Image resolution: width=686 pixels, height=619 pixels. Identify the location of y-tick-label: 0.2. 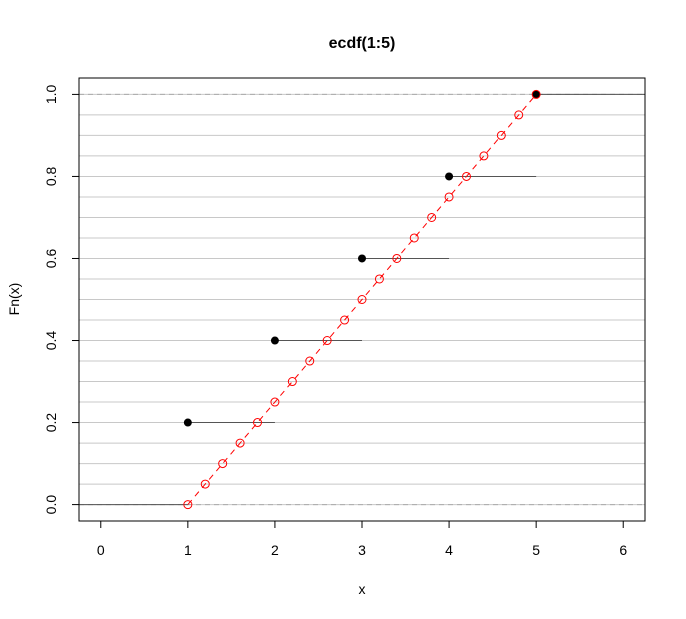
(51, 423).